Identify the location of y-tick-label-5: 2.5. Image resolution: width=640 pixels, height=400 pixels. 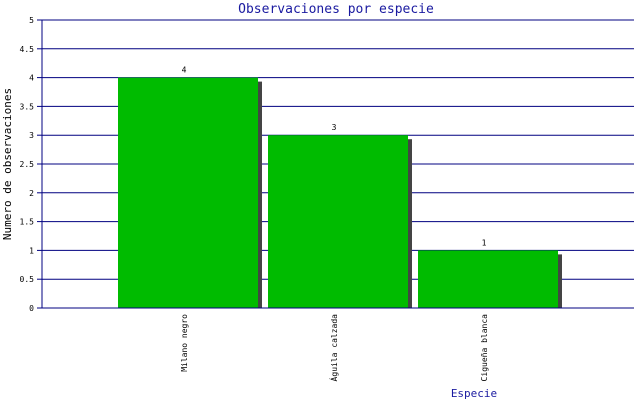
(27, 164).